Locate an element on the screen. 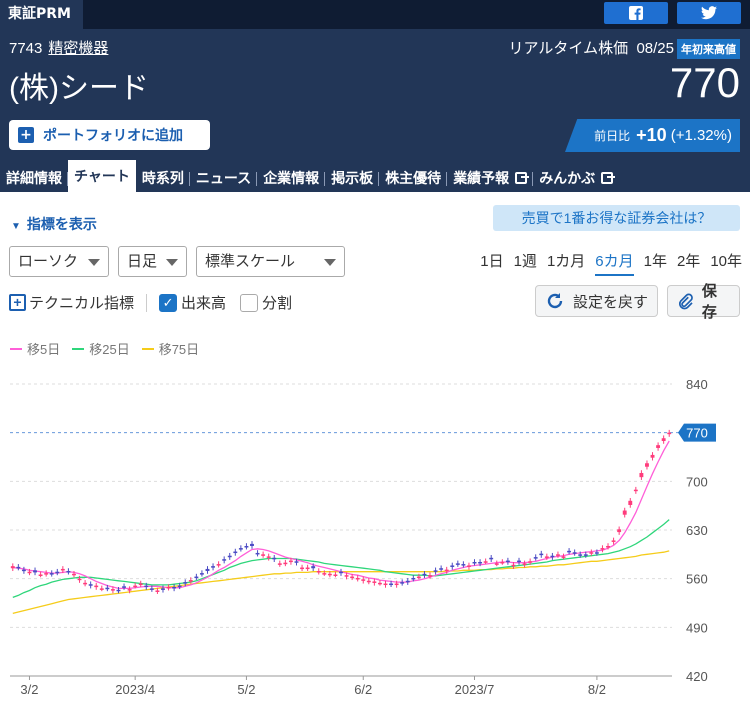 This screenshot has width=750, height=706. period-1m: 1カ月 is located at coordinates (566, 261).